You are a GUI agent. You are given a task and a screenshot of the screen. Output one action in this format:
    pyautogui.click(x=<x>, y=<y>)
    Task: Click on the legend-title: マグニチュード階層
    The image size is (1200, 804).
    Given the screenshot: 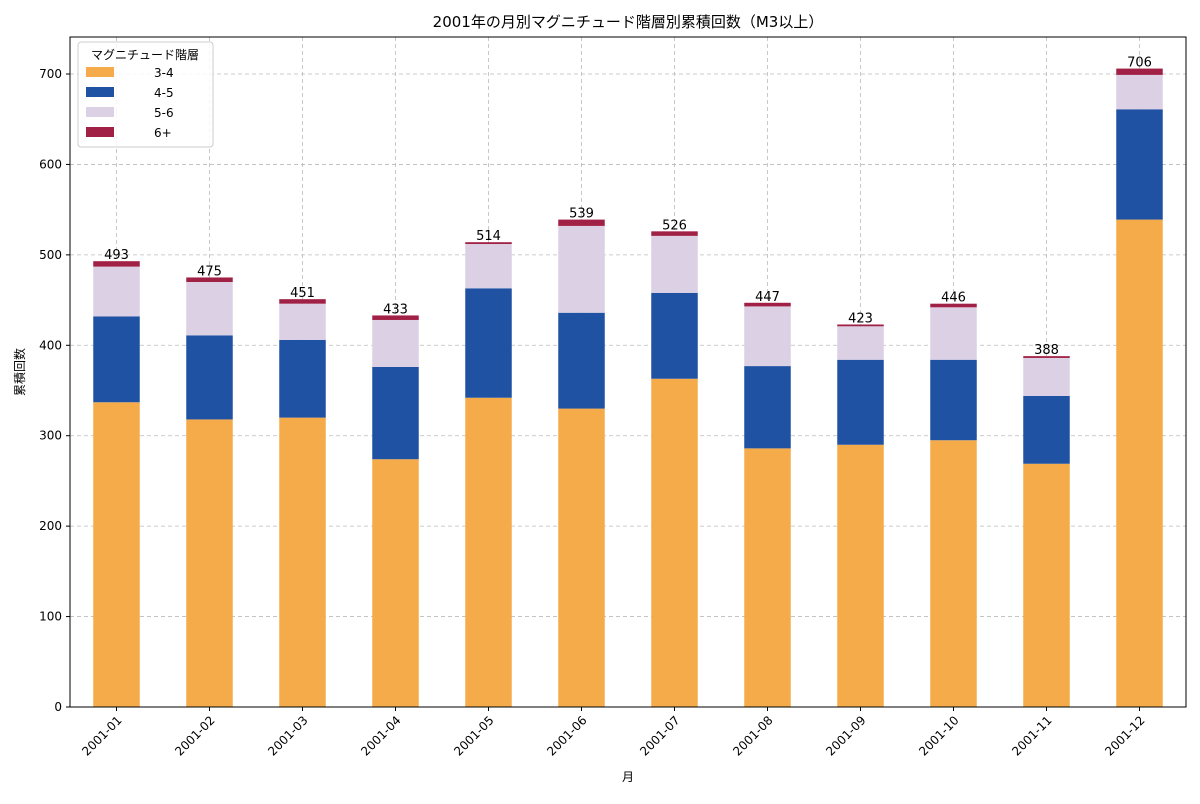 What is the action you would take?
    pyautogui.click(x=145, y=54)
    